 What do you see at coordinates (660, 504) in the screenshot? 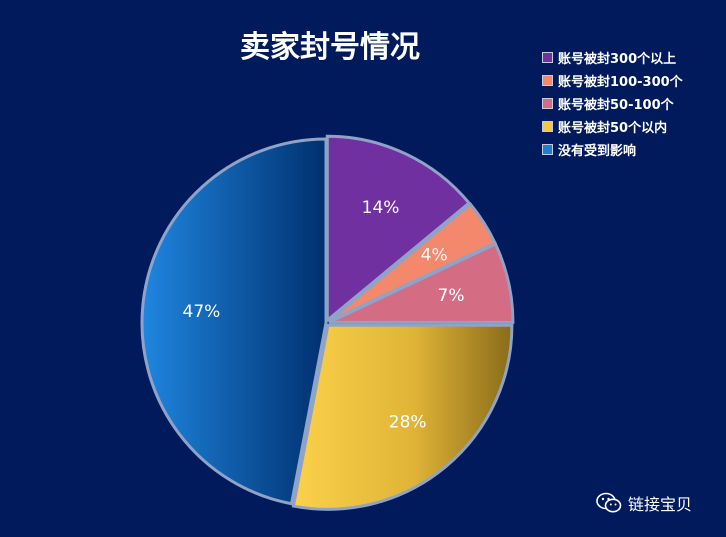
I see `watermark-text: 链接宝贝` at bounding box center [660, 504].